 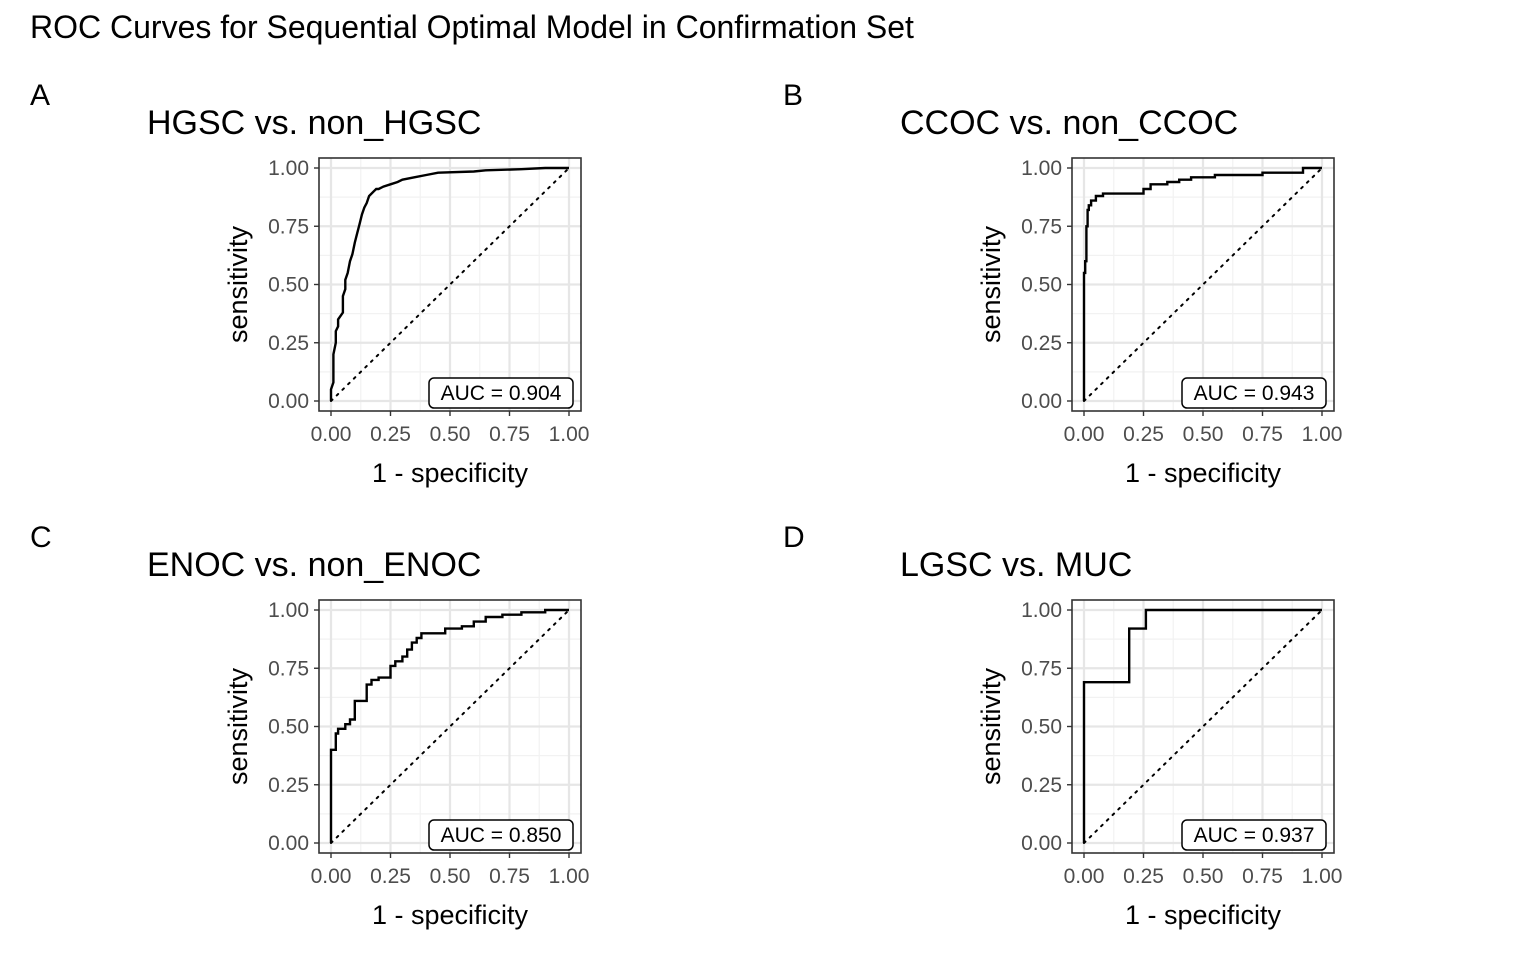 I want to click on panel-tag: C, so click(x=41, y=537).